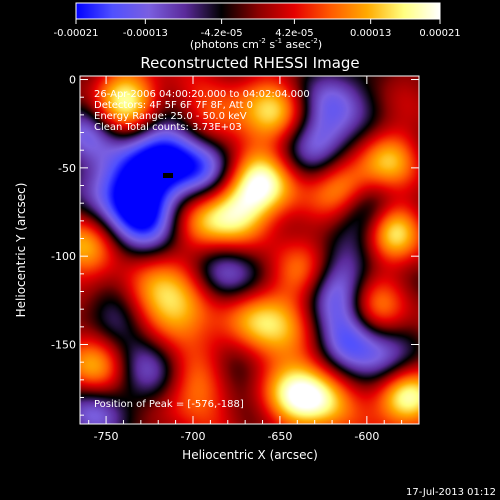  I want to click on timestamp: 17-Jul-2013 01:12, so click(451, 492).